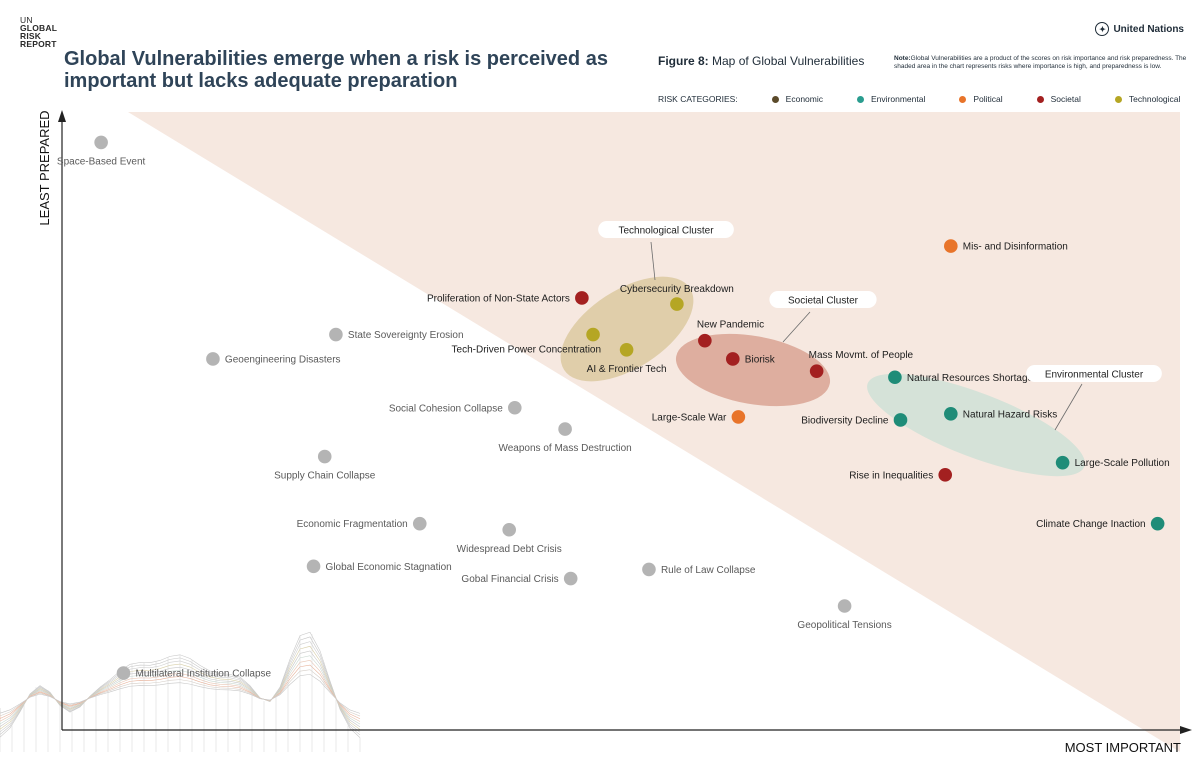 The height and width of the screenshot is (759, 1200). What do you see at coordinates (527, 350) in the screenshot?
I see `label-tech-driven-power-concentration: Tech-Driven Power Concentration` at bounding box center [527, 350].